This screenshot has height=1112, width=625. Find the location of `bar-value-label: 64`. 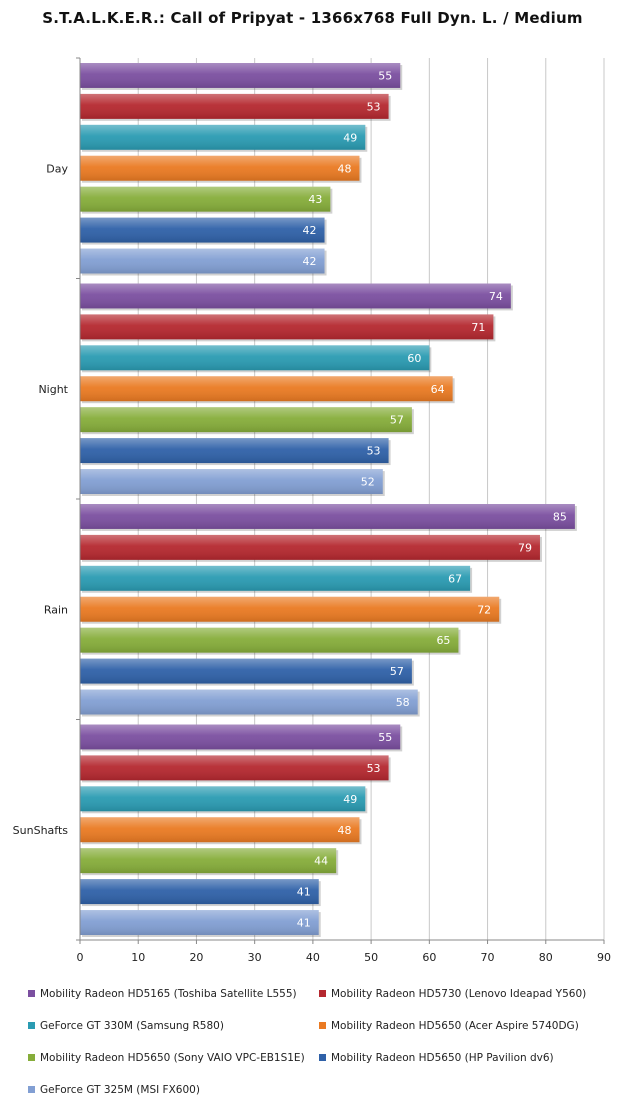

bar-value-label: 64 is located at coordinates (438, 389).